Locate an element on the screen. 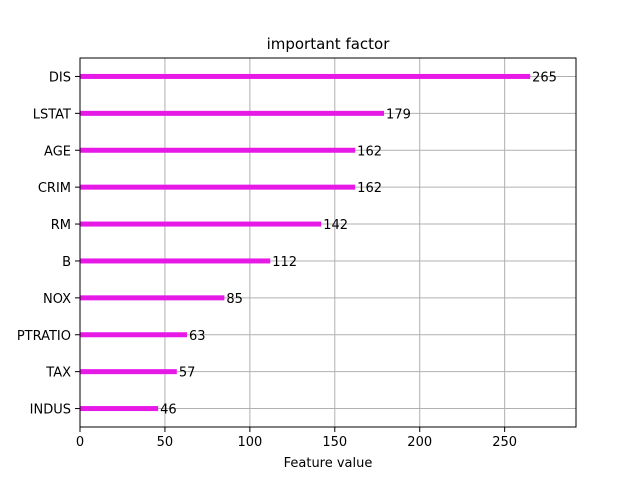 The width and height of the screenshot is (640, 480). x-tick-label: 100 is located at coordinates (249, 442).